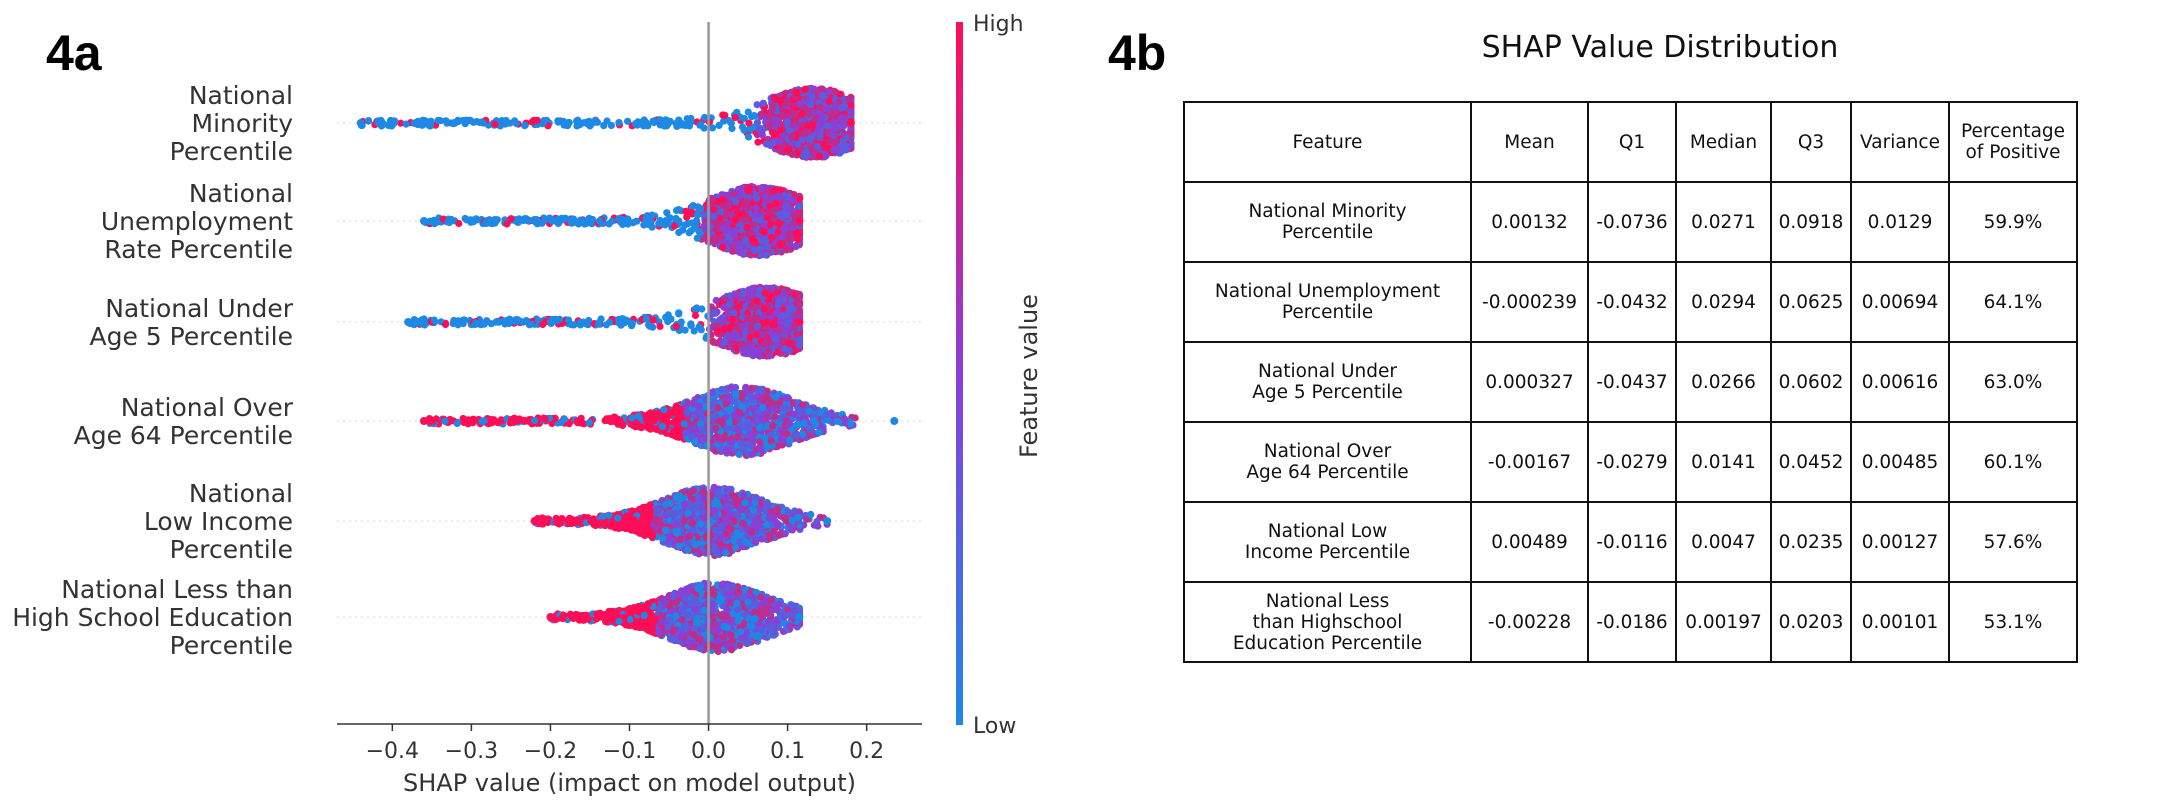  Describe the element at coordinates (604, 321) in the screenshot. I see `beeswarm-row` at that location.